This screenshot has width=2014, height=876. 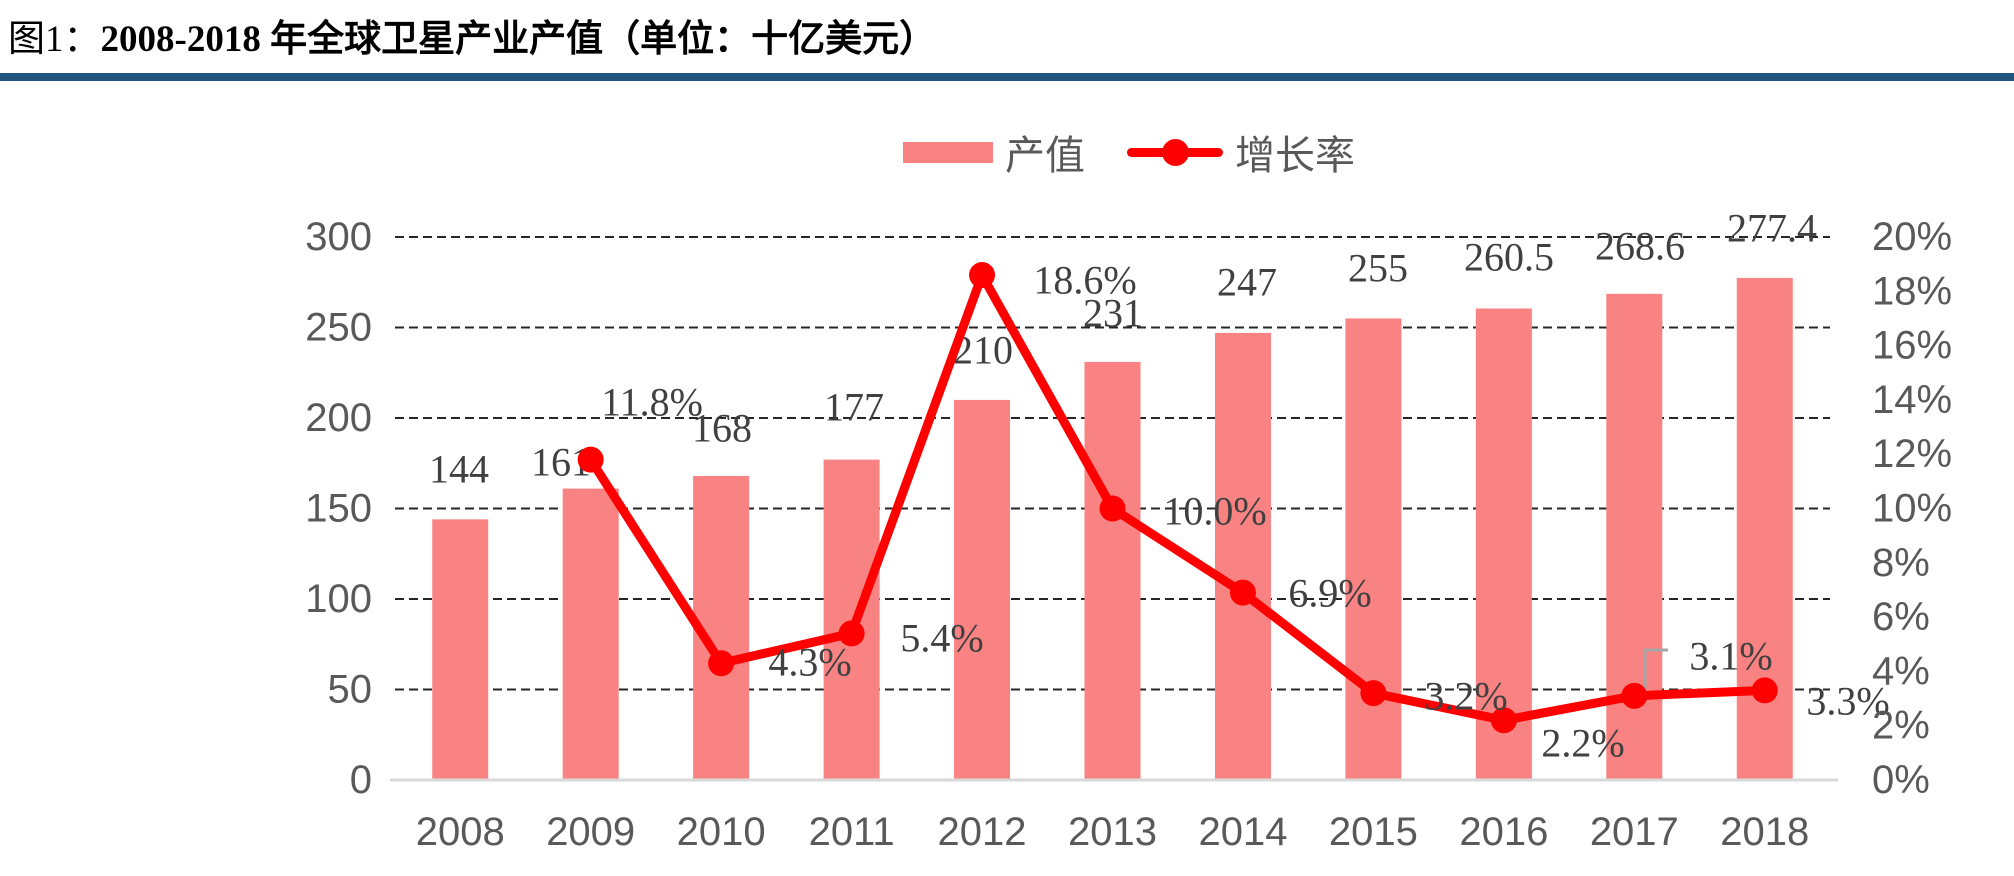 I want to click on x-axis-label-2014: 2014, so click(x=1242, y=832).